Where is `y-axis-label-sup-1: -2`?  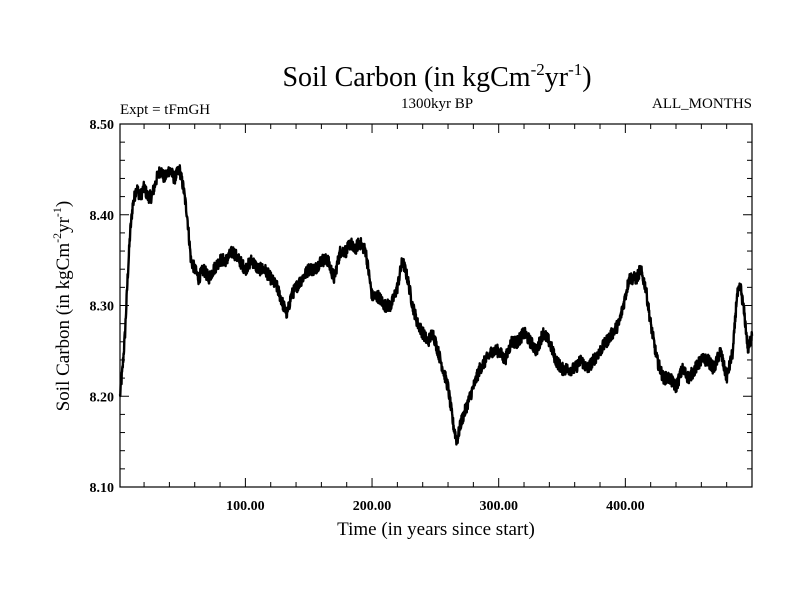
y-axis-label-sup-1: -2 is located at coordinates (57, 238).